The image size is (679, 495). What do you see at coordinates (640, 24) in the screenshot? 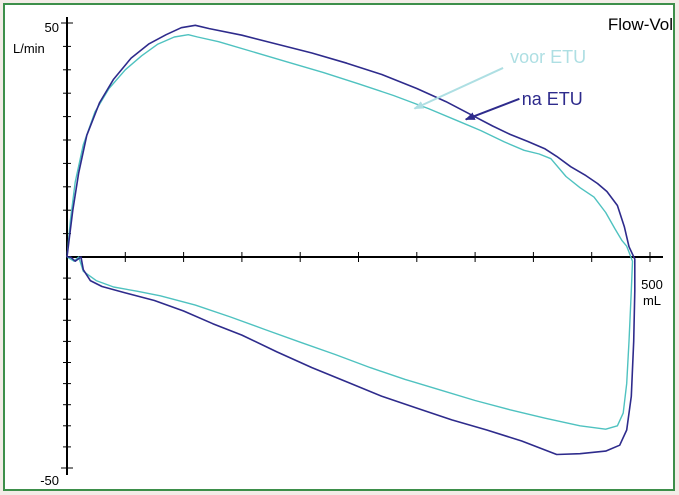
I see `chart-title: Flow-Vol` at bounding box center [640, 24].